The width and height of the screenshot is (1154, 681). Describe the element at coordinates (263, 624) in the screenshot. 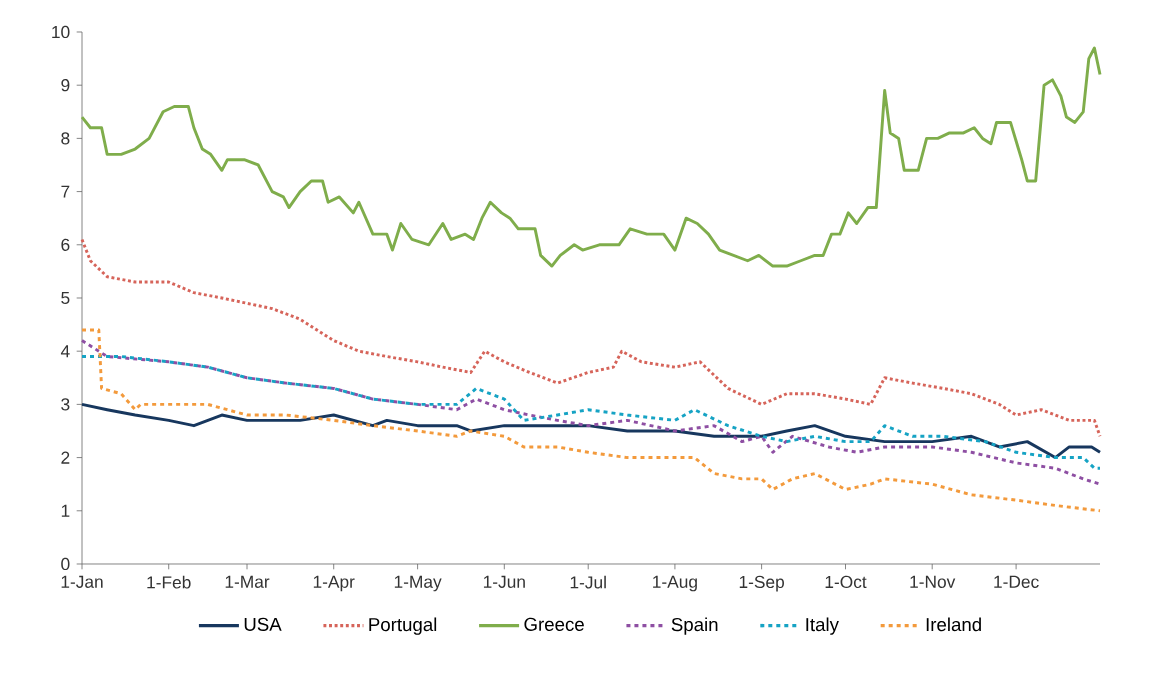

I see `legend-label: USA` at that location.